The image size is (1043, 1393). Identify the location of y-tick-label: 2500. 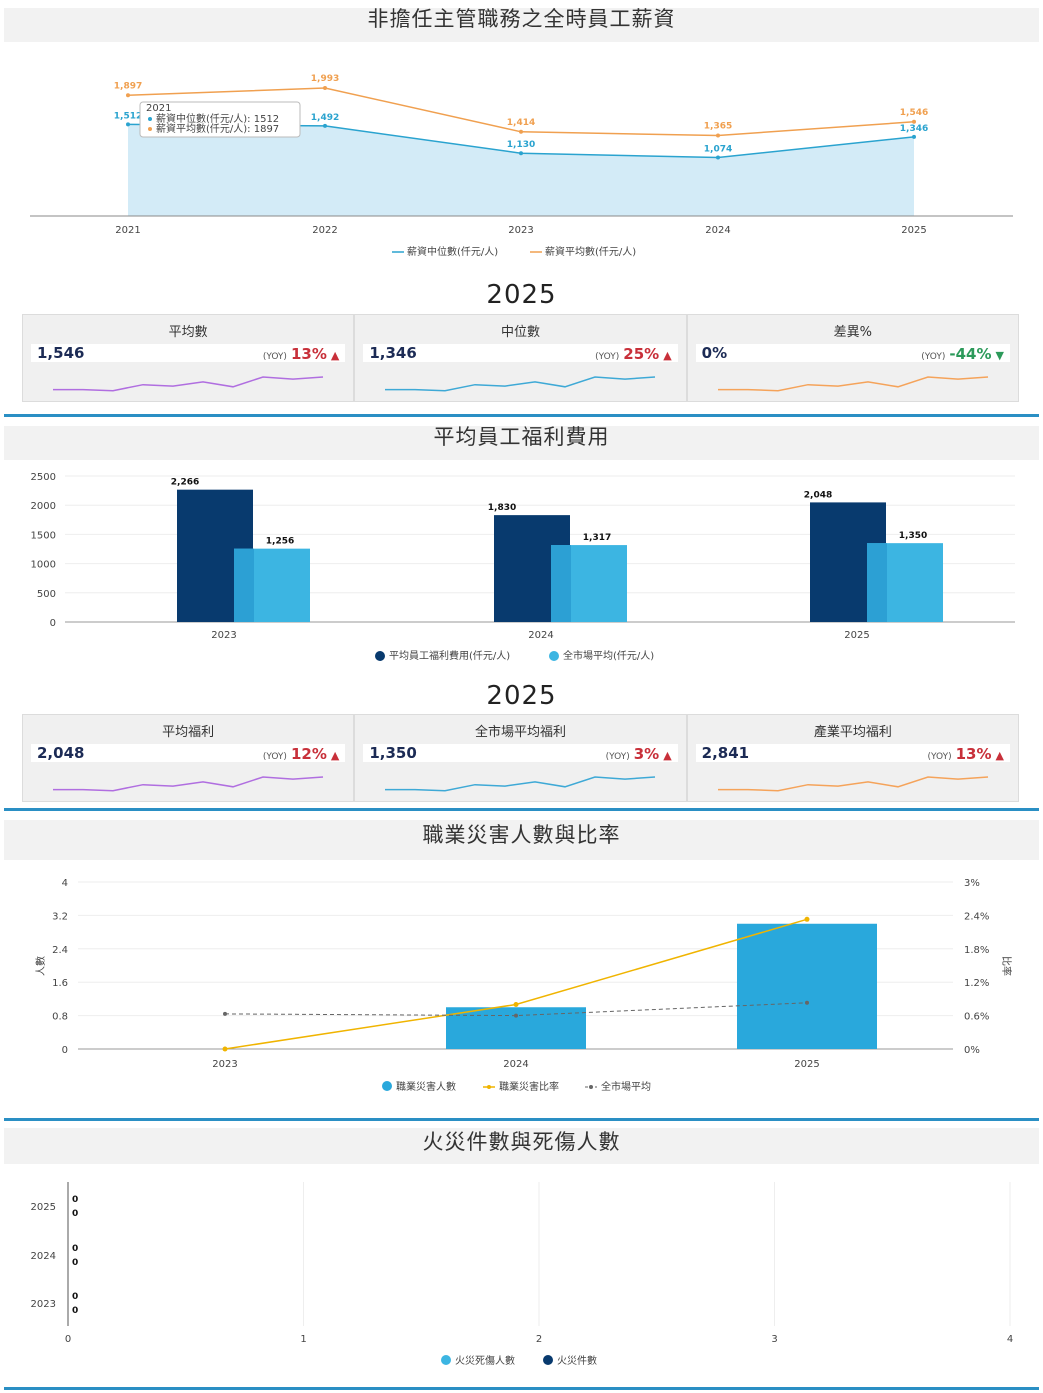
(43, 477).